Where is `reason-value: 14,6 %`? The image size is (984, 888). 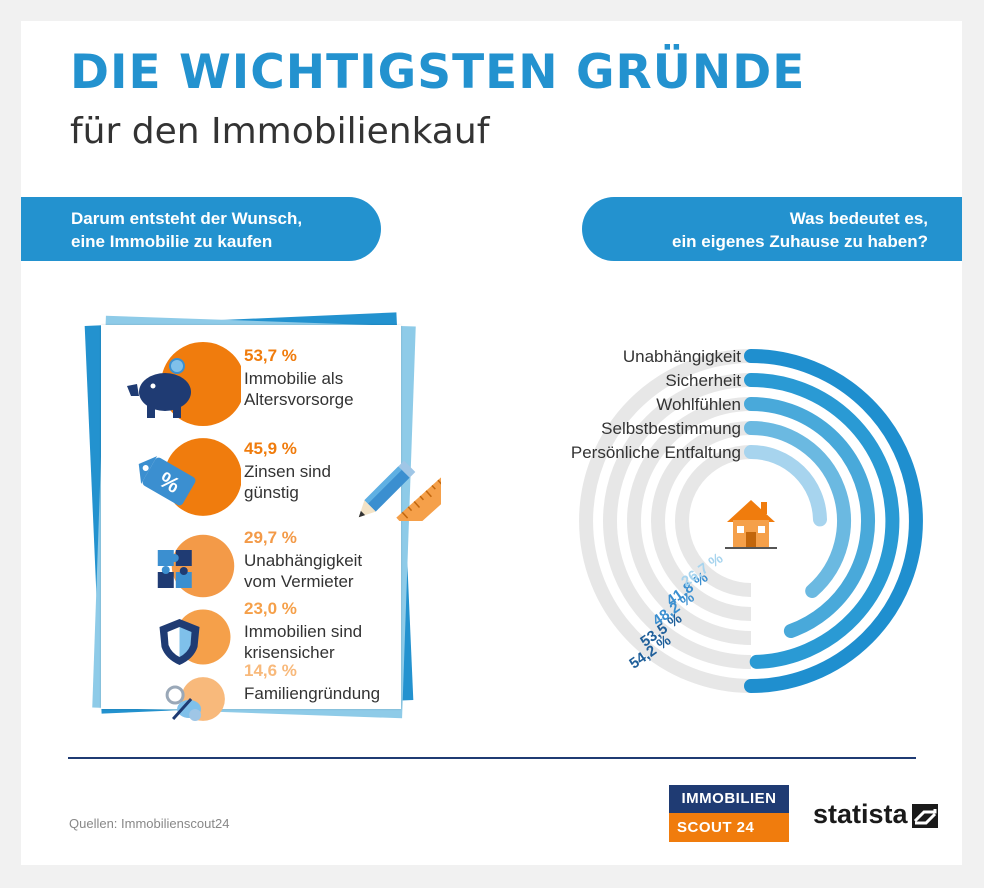 reason-value: 14,6 % is located at coordinates (270, 670).